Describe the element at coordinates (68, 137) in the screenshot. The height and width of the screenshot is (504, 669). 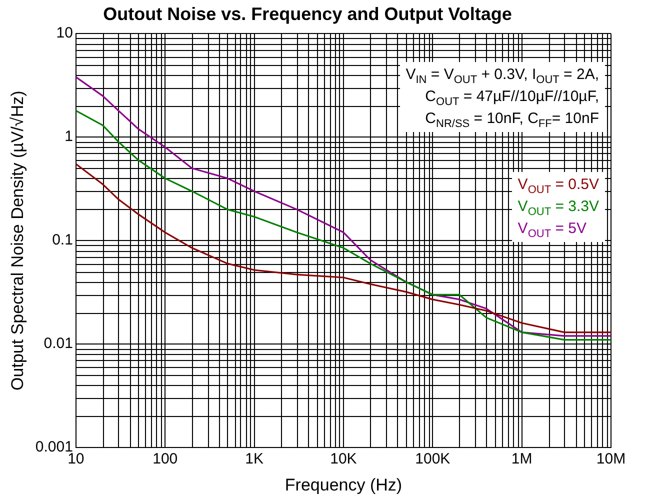
I see `y-tick-label: 1` at that location.